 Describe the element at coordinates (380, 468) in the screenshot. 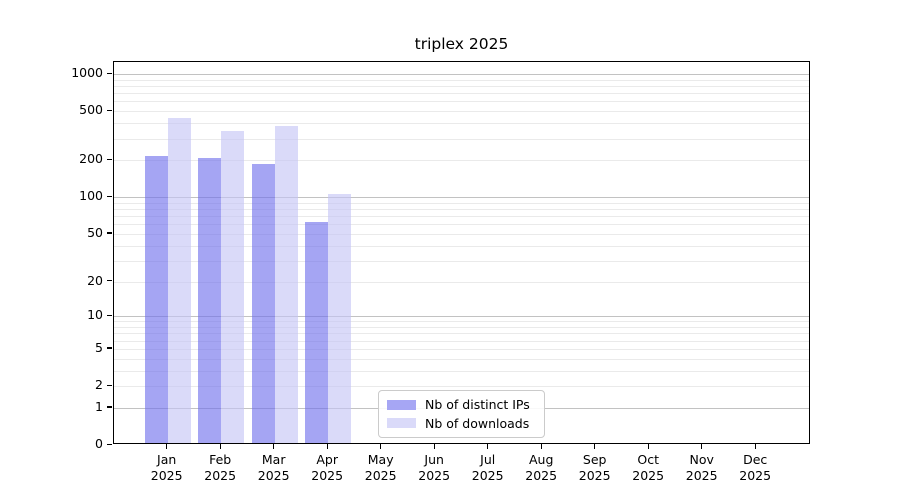

I see `x-tick-label: May 2025` at that location.